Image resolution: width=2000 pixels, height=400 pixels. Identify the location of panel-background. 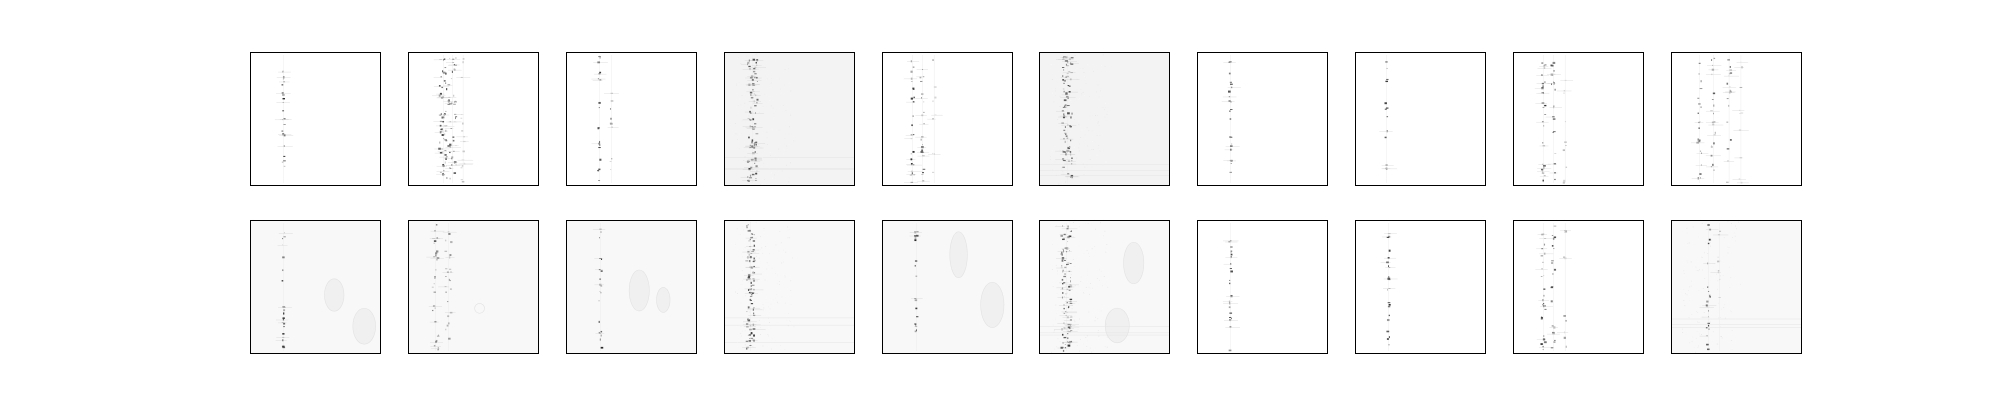
(789, 287).